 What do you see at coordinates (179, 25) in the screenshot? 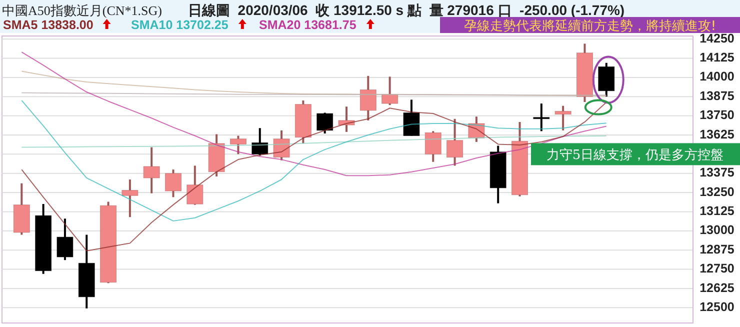
I see `text: SMA10 13702.25` at bounding box center [179, 25].